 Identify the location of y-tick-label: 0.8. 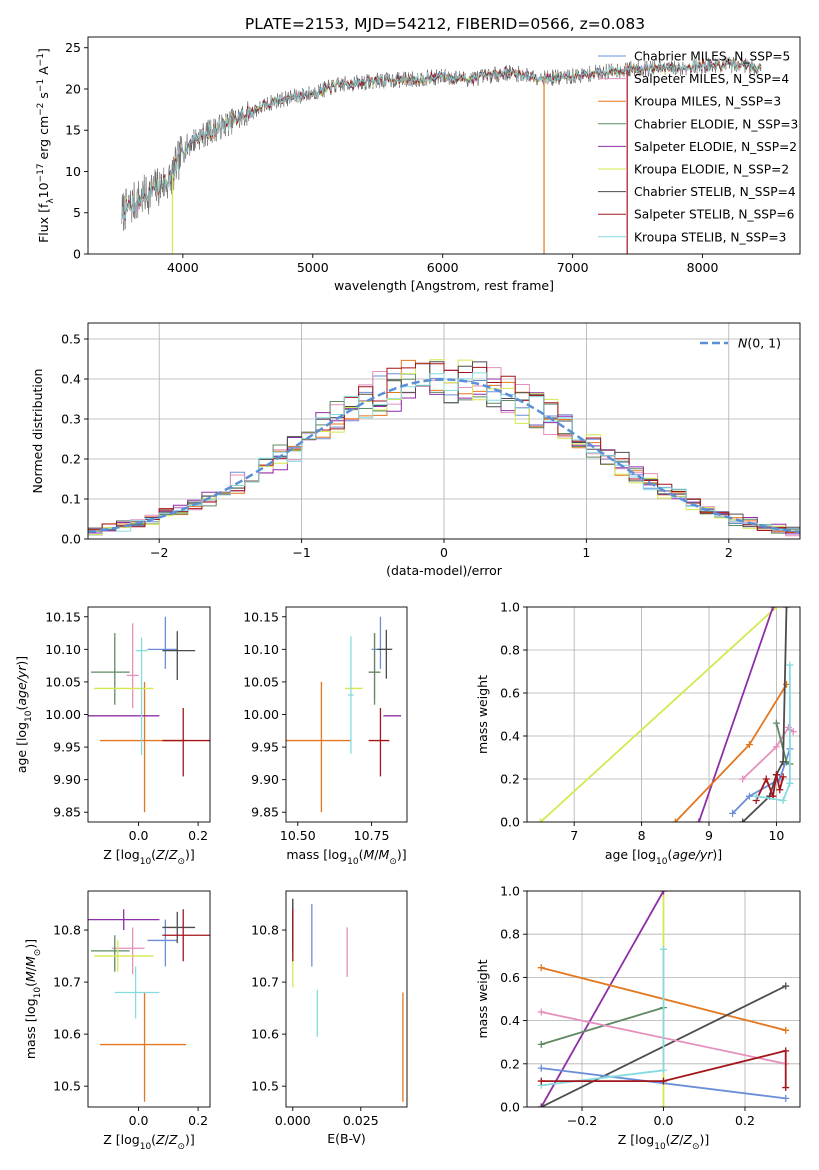
(510, 934).